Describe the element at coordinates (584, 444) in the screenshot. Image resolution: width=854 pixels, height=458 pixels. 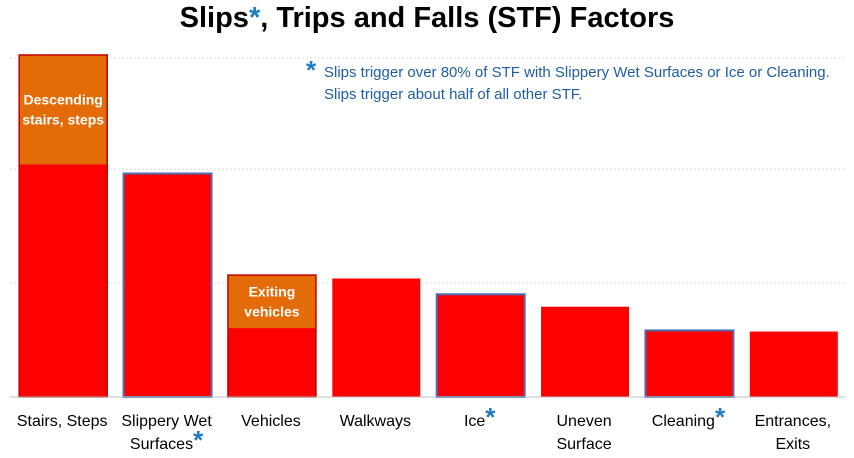
I see `x-tick-label-line: Surface` at that location.